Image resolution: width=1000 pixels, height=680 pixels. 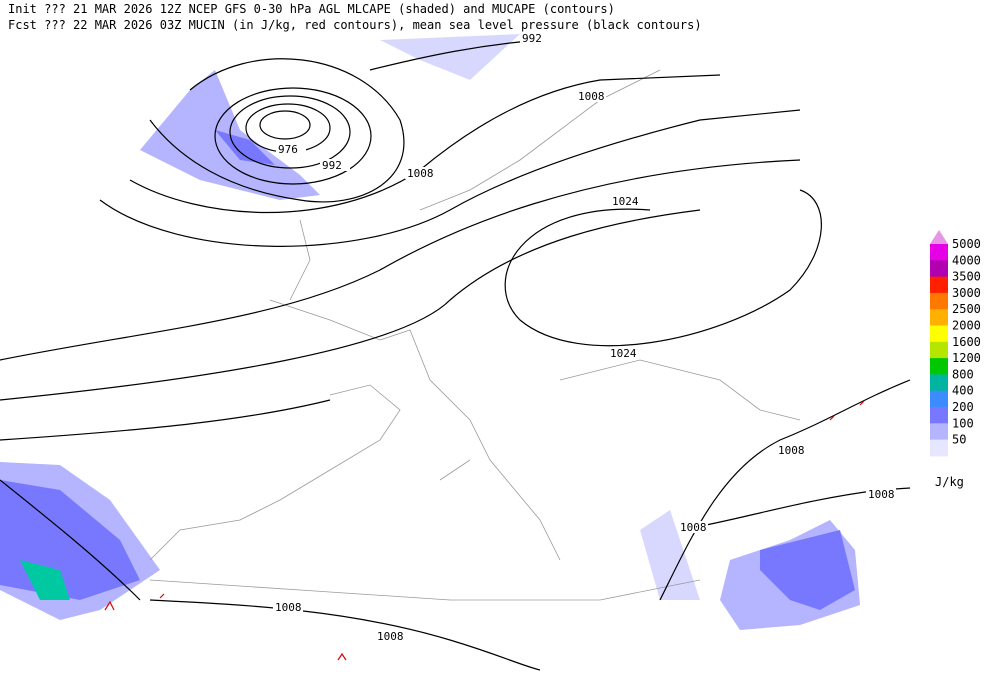 What do you see at coordinates (949, 482) in the screenshot?
I see `colorbar-unit: J/kg` at bounding box center [949, 482].